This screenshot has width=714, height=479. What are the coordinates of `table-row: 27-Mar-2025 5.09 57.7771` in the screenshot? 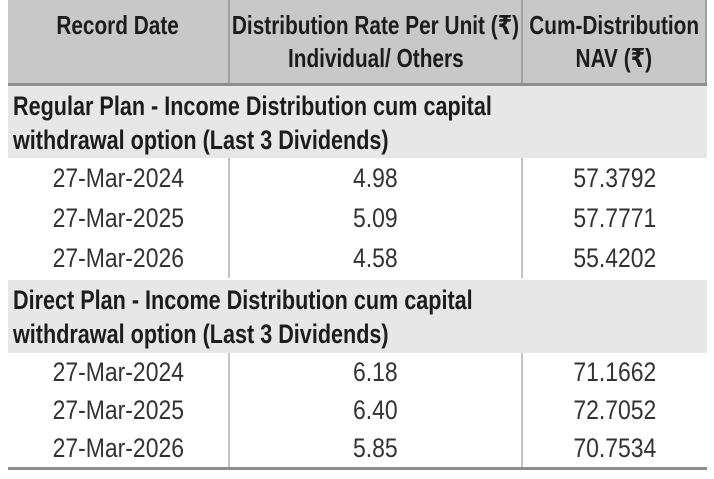 It's located at (357, 218).